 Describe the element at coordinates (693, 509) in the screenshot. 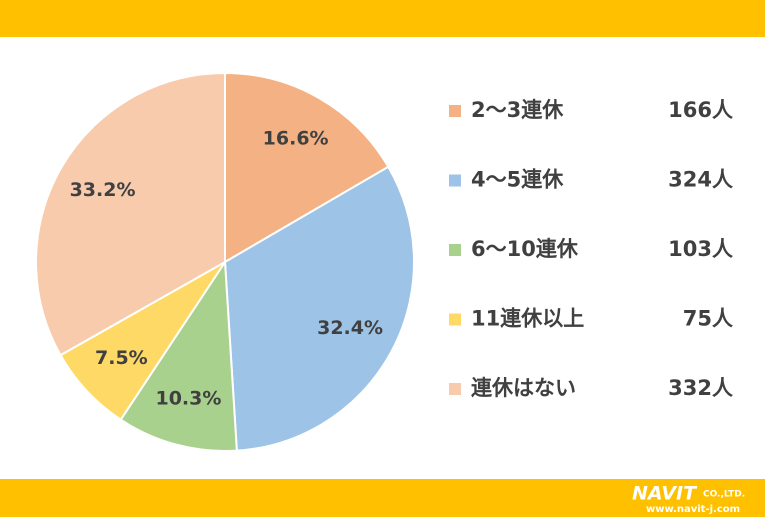

I see `brand-url: www.navit-j.com` at that location.